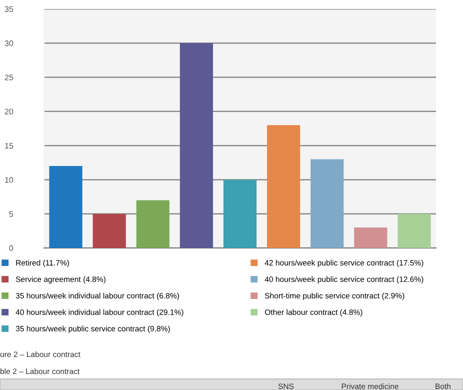 The height and width of the screenshot is (390, 463). I want to click on y-tick-label: 0, so click(11, 248).